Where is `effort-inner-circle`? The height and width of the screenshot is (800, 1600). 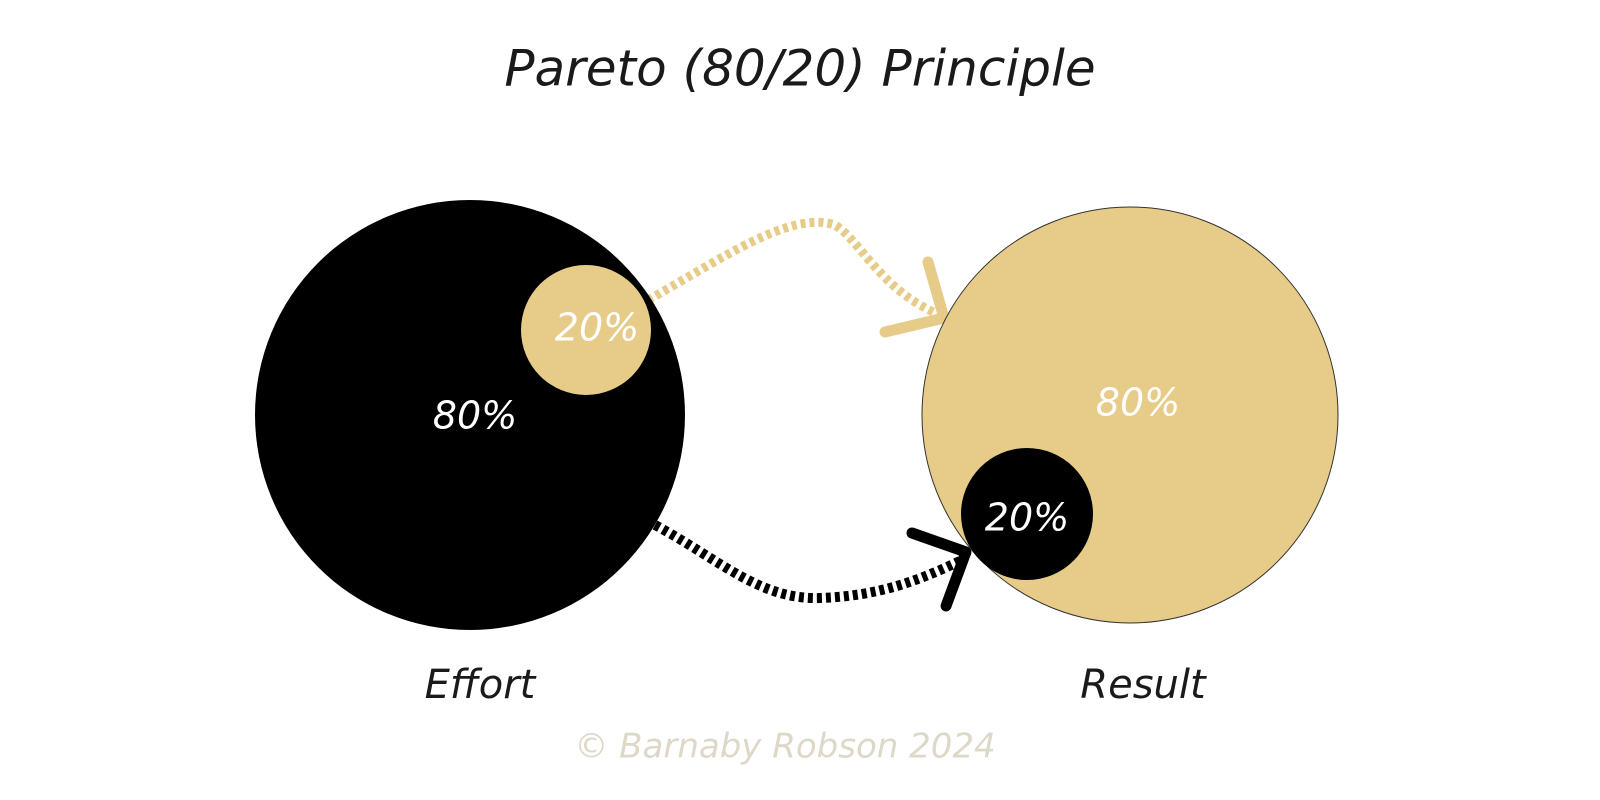
effort-inner-circle is located at coordinates (586, 330).